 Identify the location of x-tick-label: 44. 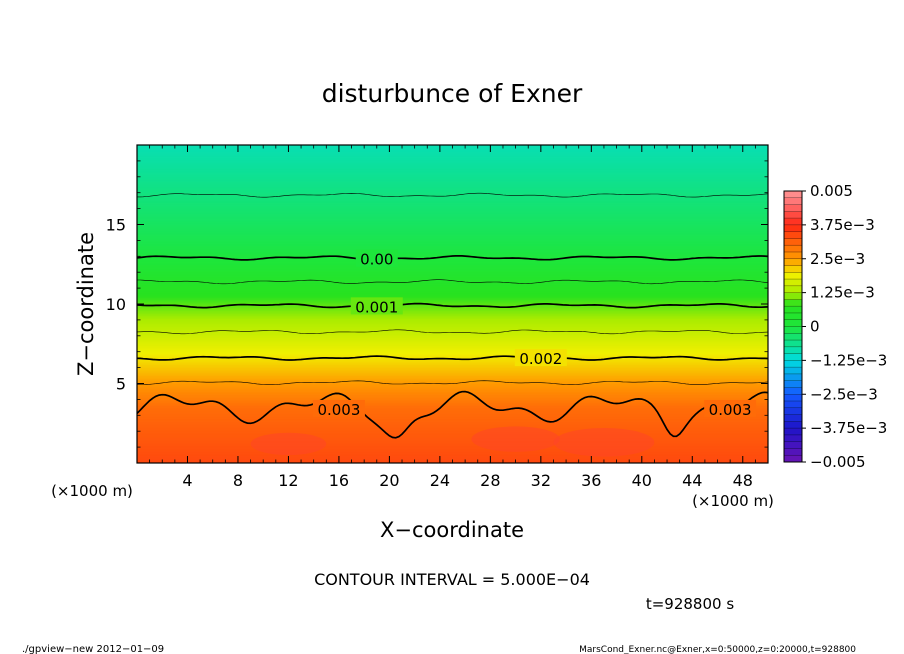
(692, 480).